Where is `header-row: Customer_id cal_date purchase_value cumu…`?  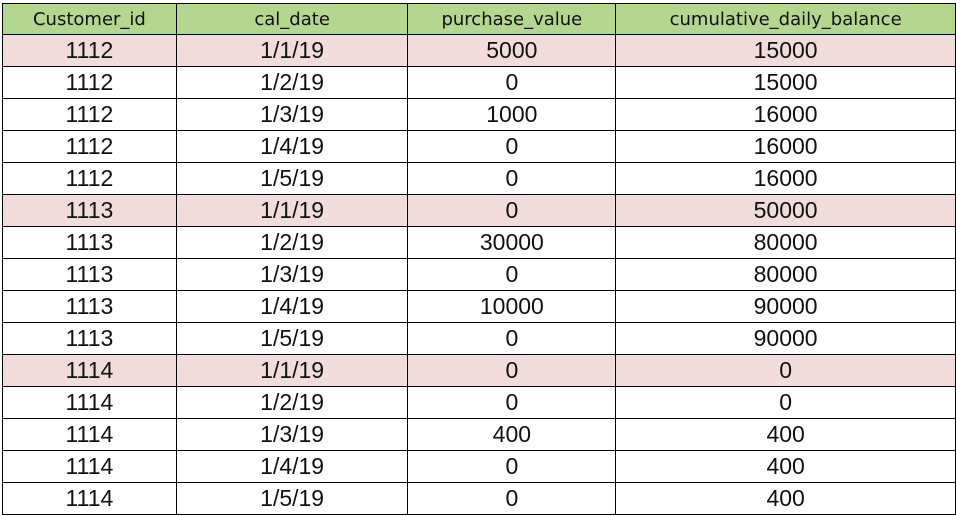 header-row: Customer_id cal_date purchase_value cumu… is located at coordinates (479, 19).